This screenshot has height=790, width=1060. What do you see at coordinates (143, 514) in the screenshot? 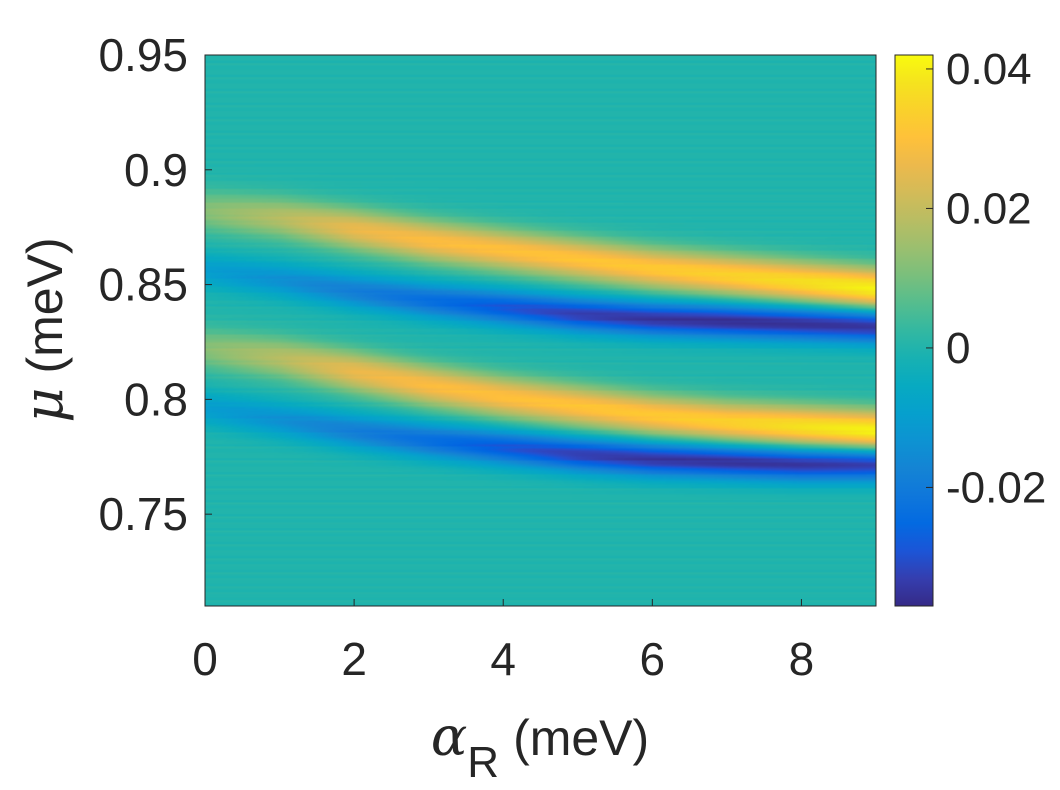
I see `y-tick-label: 0.75` at bounding box center [143, 514].